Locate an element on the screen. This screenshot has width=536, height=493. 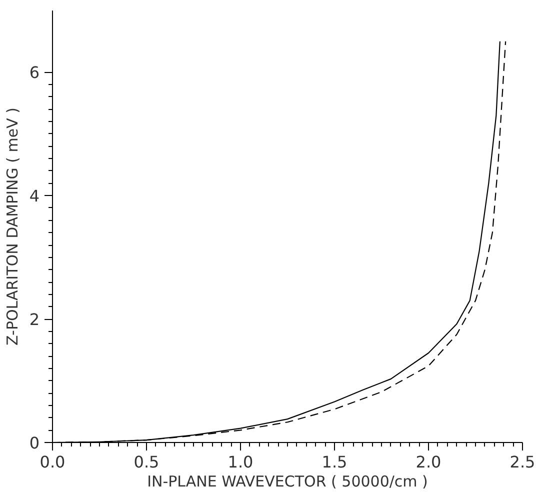
x-tick-label: 0.0 is located at coordinates (53, 462).